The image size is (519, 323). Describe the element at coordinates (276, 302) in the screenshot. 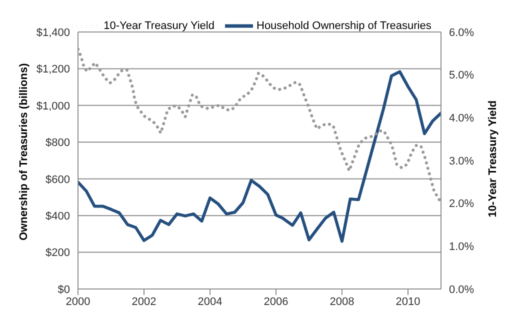

I see `x-tick-label: 2006` at that location.